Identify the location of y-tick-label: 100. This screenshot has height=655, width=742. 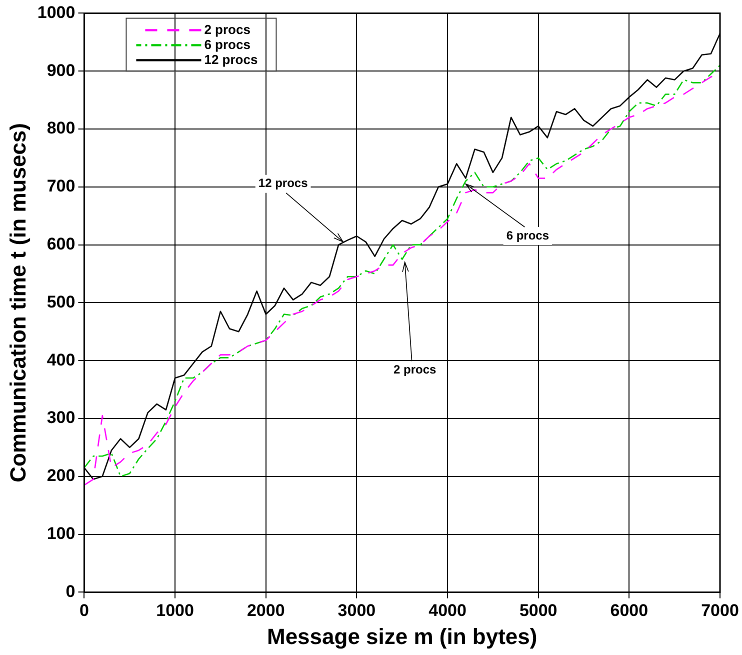
(61, 533).